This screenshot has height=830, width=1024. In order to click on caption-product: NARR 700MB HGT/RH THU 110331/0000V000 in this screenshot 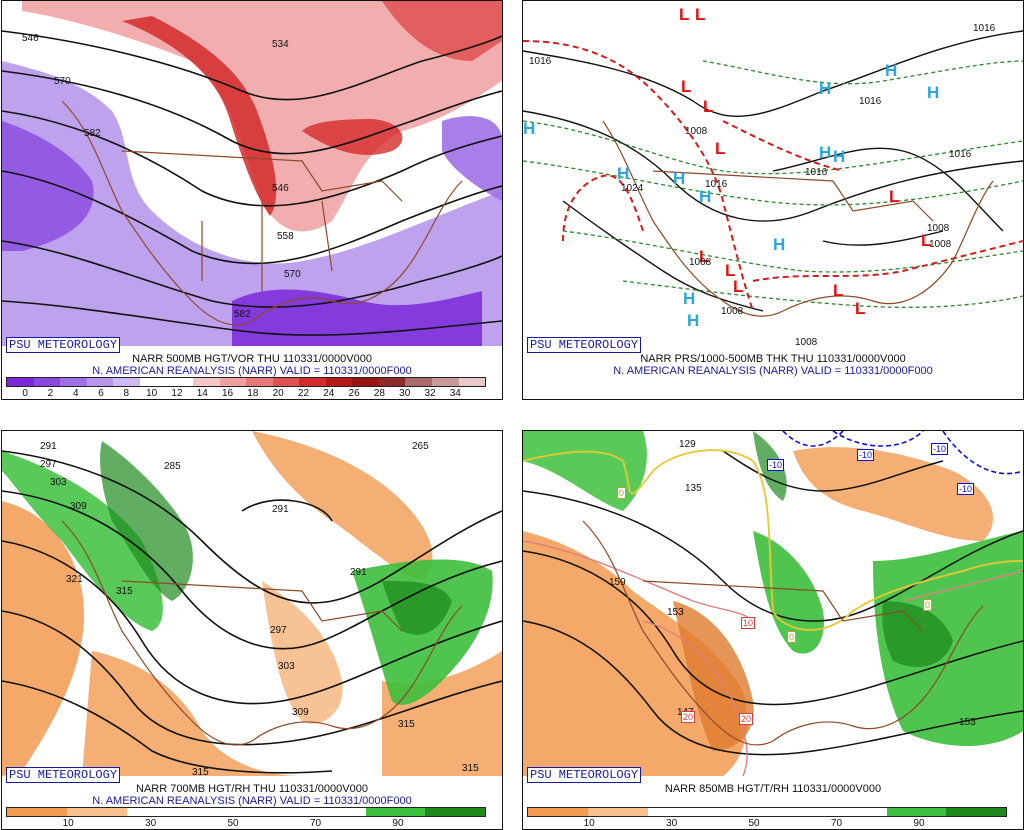, I will do `click(252, 789)`.